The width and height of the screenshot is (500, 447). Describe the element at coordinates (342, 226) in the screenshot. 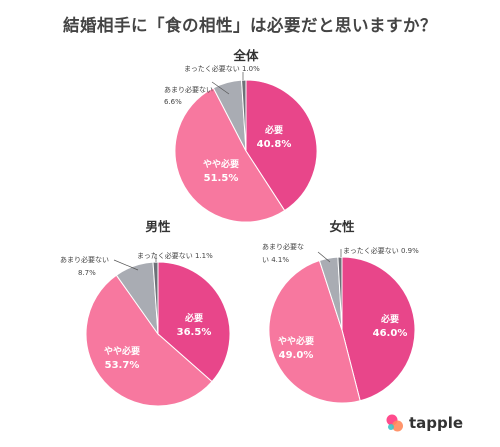

I see `chart-title-female: 女性` at that location.